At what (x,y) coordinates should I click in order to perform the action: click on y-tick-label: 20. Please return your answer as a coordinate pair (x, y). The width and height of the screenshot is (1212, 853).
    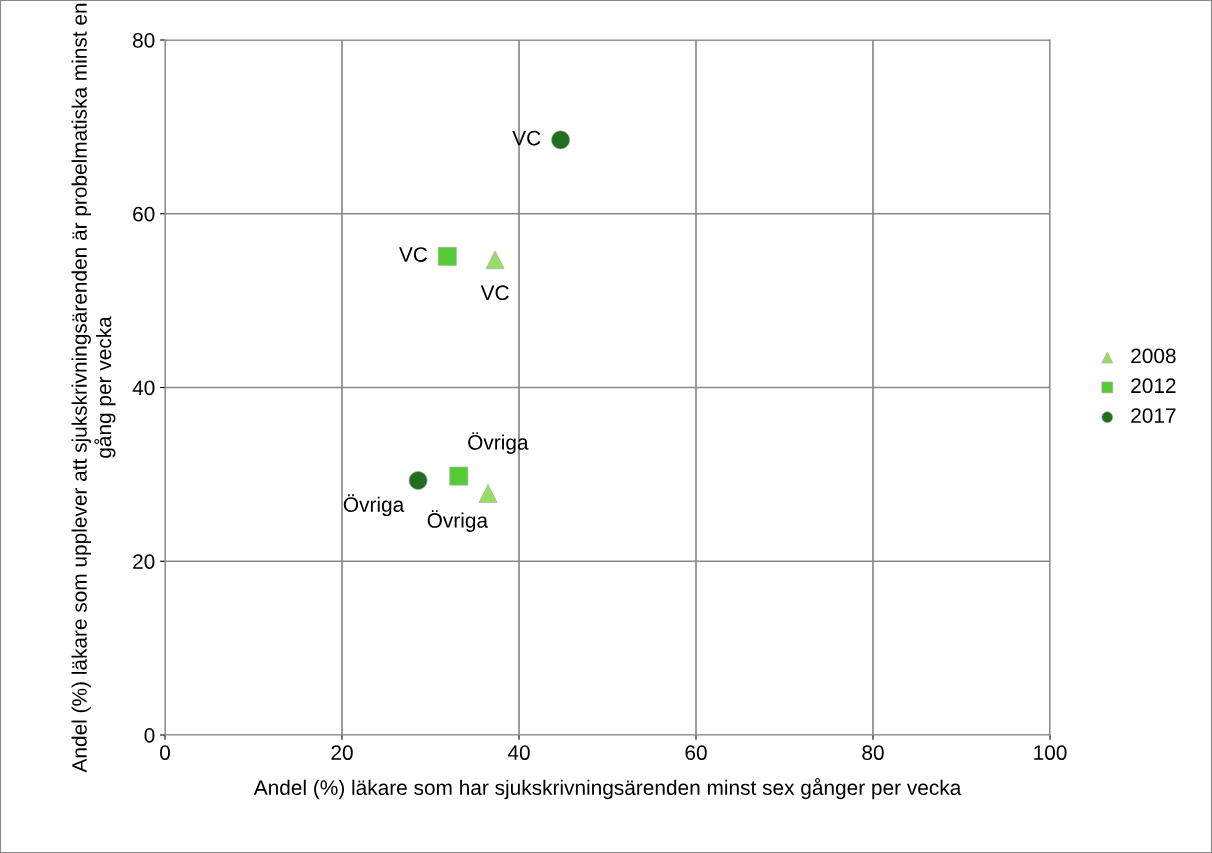
    Looking at the image, I should click on (144, 561).